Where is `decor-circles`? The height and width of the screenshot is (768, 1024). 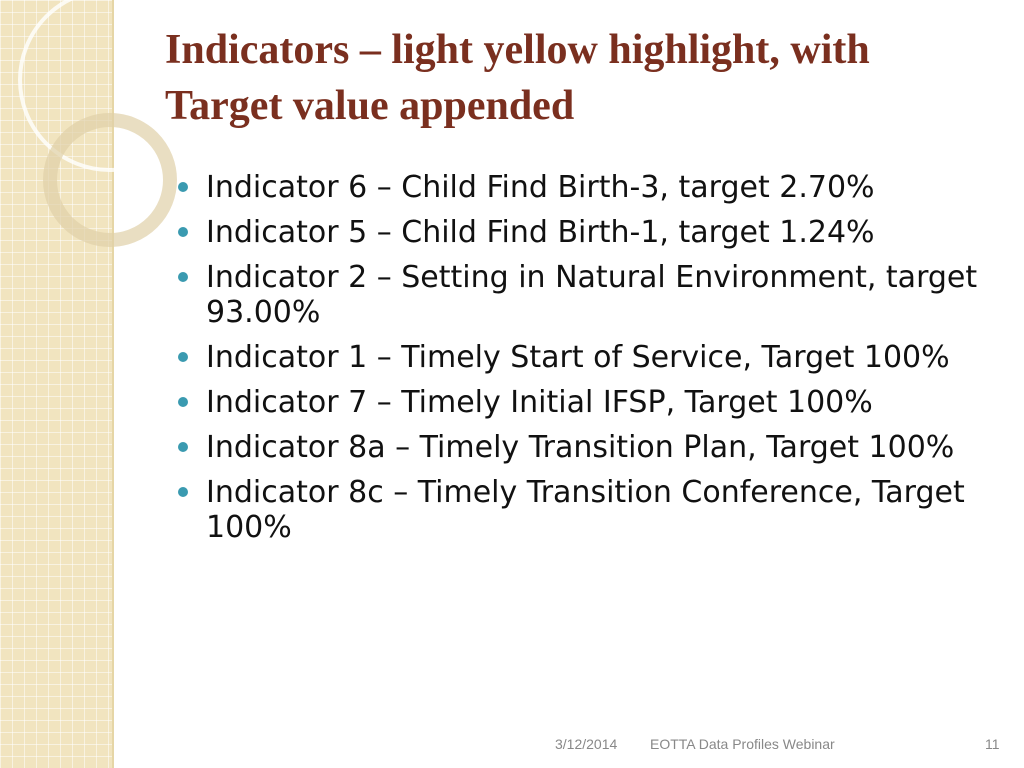 decor-circles is located at coordinates (109, 123).